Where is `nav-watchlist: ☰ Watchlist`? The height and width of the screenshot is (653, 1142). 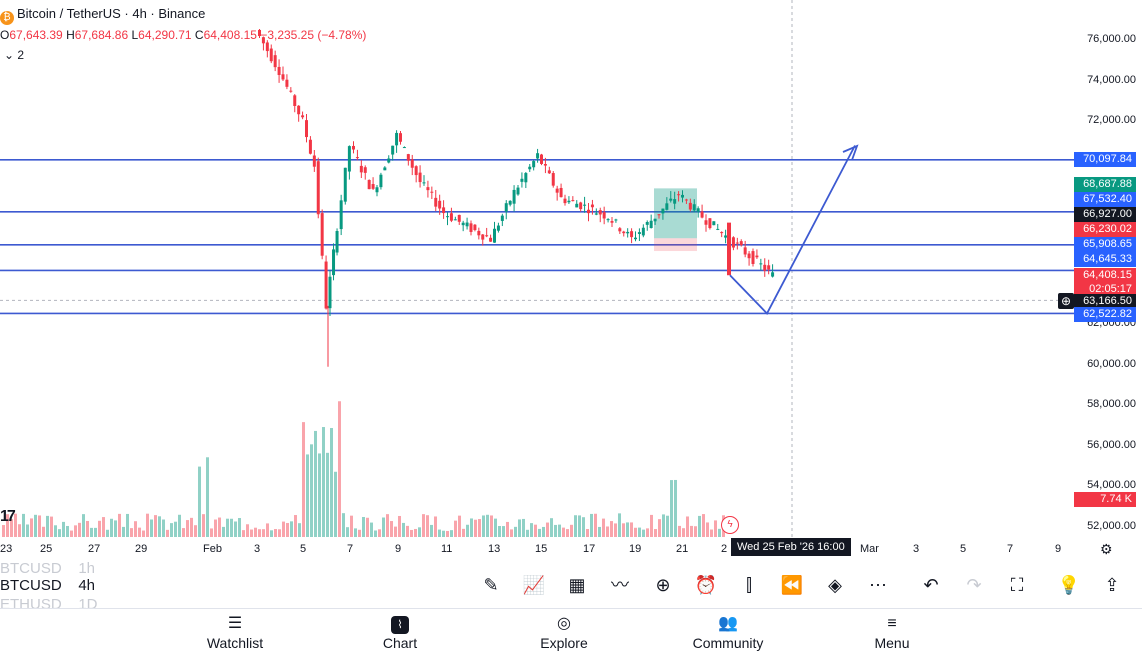
nav-watchlist: ☰ Watchlist is located at coordinates (235, 632).